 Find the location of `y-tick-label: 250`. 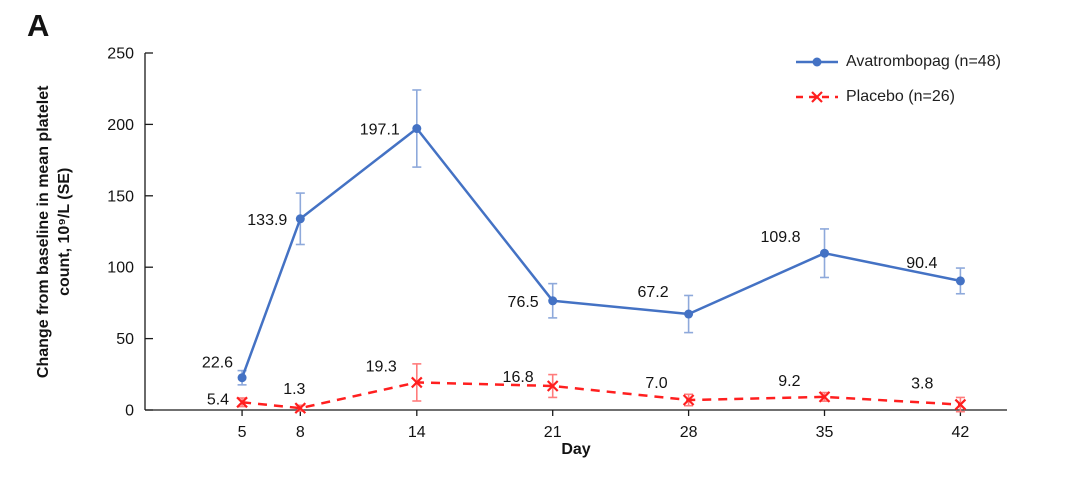

y-tick-label: 250 is located at coordinates (120, 54).